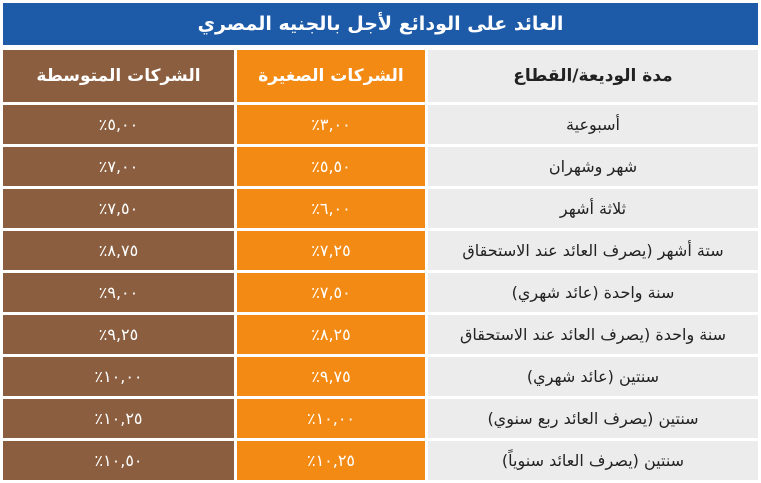  I want to click on small-rate-cell: ١٠,٠٠٪, so click(332, 418).